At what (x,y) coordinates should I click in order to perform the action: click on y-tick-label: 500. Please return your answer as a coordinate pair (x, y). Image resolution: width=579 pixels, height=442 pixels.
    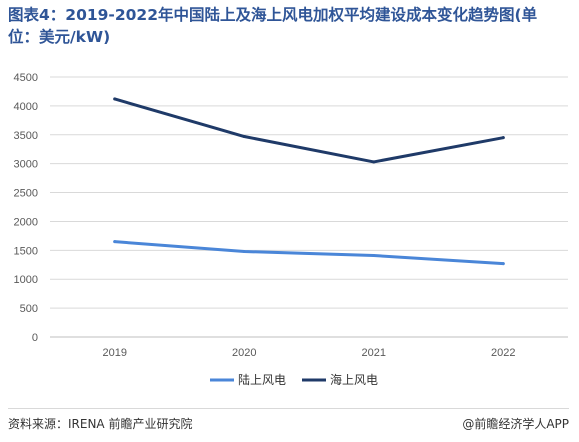
    Looking at the image, I should click on (29, 309).